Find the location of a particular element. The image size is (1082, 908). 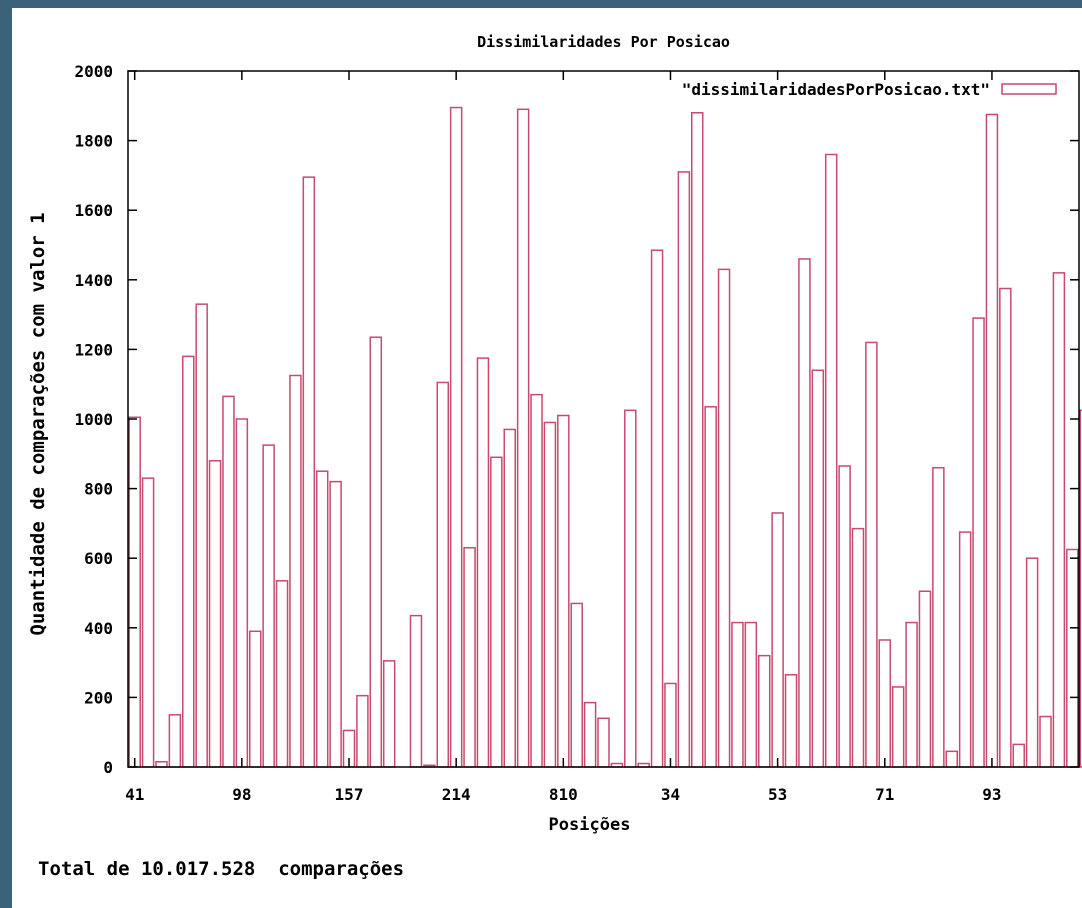

y-tick-label: 0 is located at coordinates (108, 767).